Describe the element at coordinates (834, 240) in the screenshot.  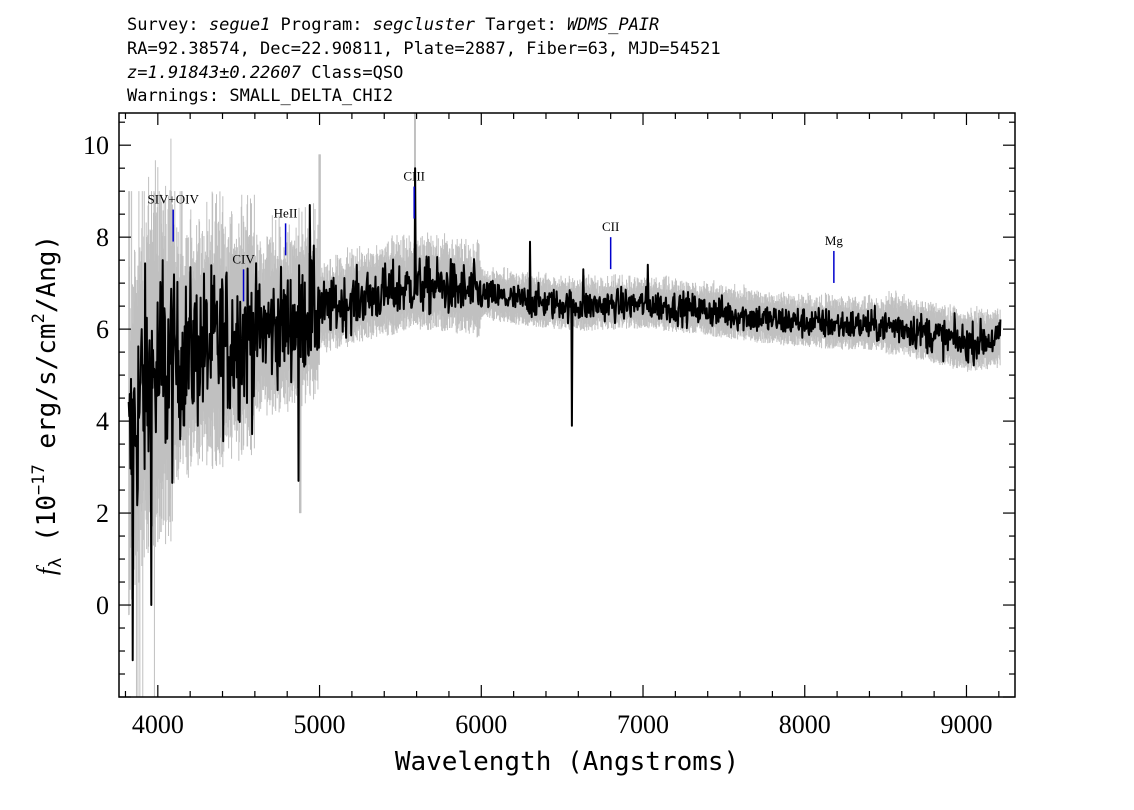
I see `emission-line-label: Mg` at that location.